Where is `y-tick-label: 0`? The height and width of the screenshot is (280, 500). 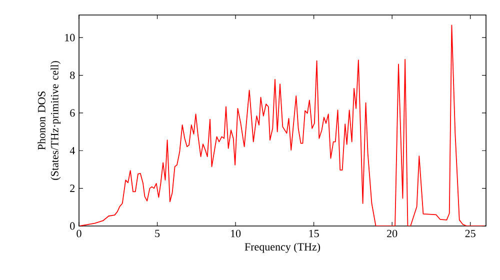 y-tick-label: 0 is located at coordinates (72, 226).